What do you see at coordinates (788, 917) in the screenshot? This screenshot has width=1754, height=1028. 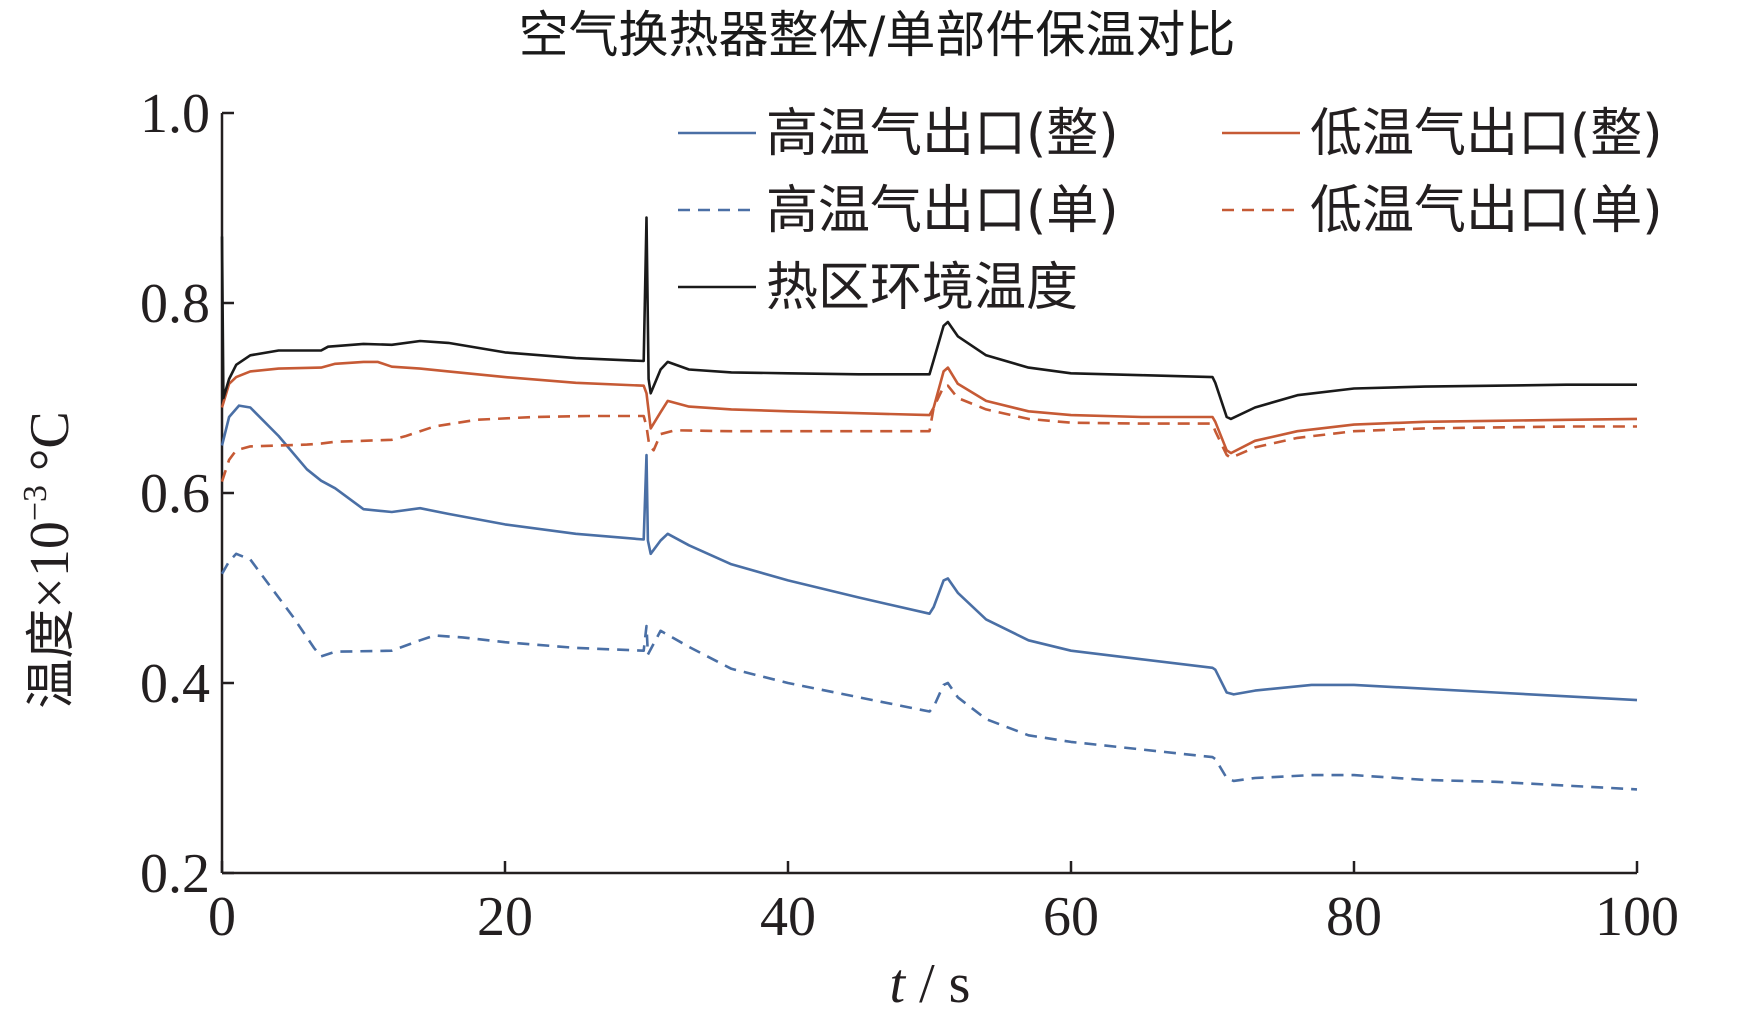 I see `x-tick-label: 40` at bounding box center [788, 917].